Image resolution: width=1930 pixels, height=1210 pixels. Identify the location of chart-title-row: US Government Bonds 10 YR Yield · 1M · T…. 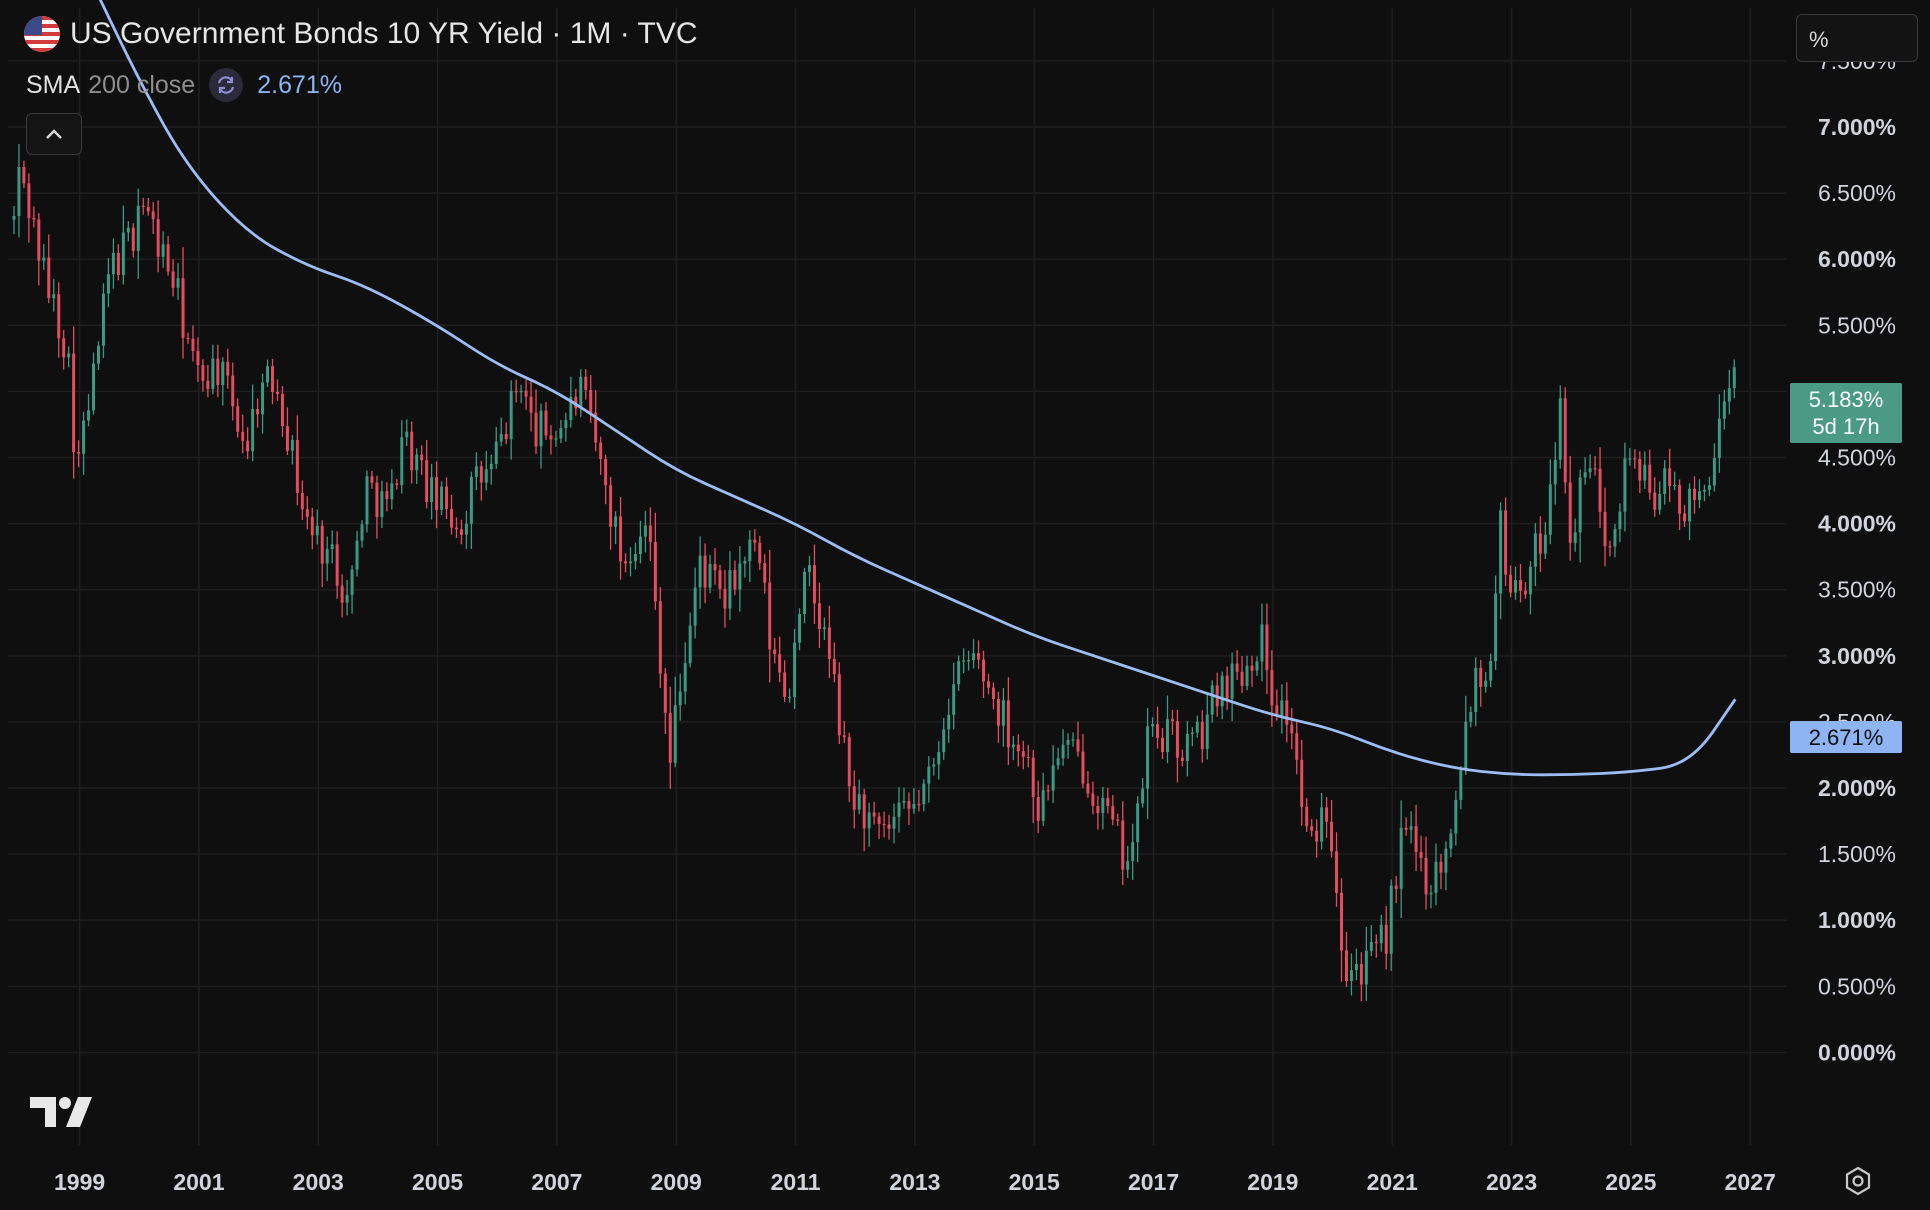
(361, 34).